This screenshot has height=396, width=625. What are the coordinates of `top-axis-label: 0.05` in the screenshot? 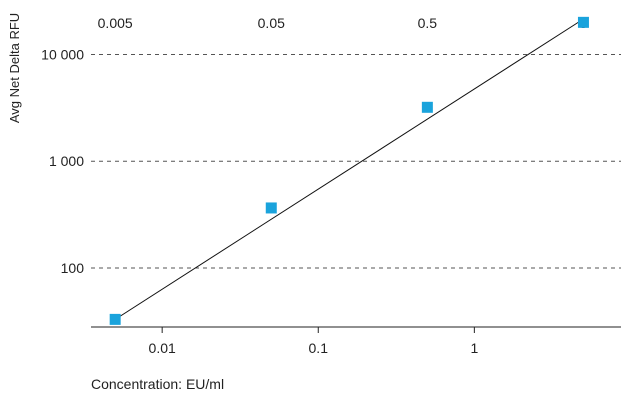 It's located at (271, 23).